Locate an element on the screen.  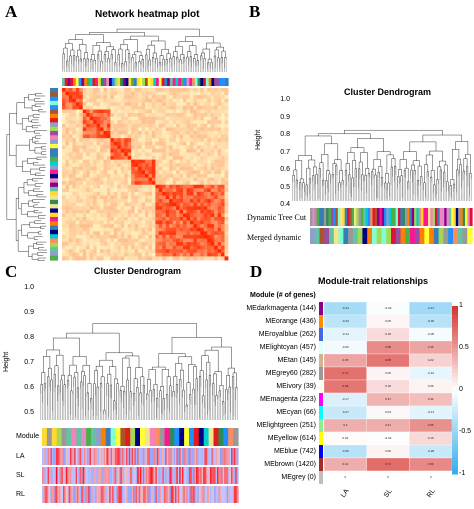
heatmap-cell-value: -0.17 is located at coordinates (345, 398).